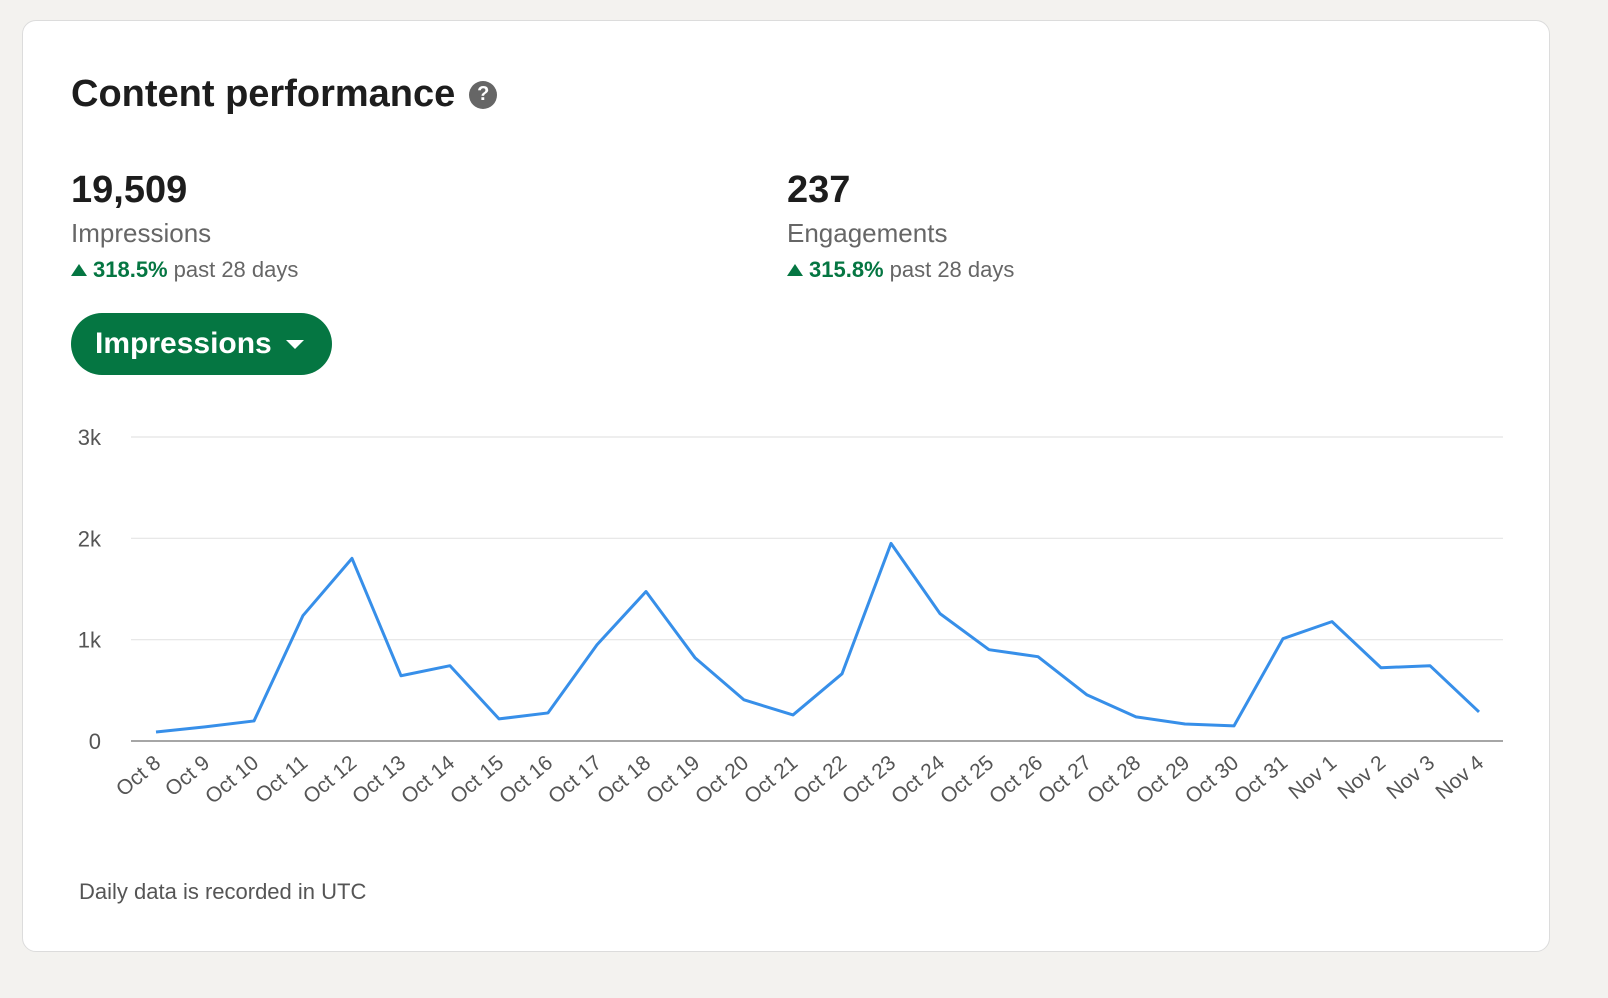 This screenshot has height=998, width=1608. Describe the element at coordinates (263, 94) in the screenshot. I see `title-text: Content performance` at that location.